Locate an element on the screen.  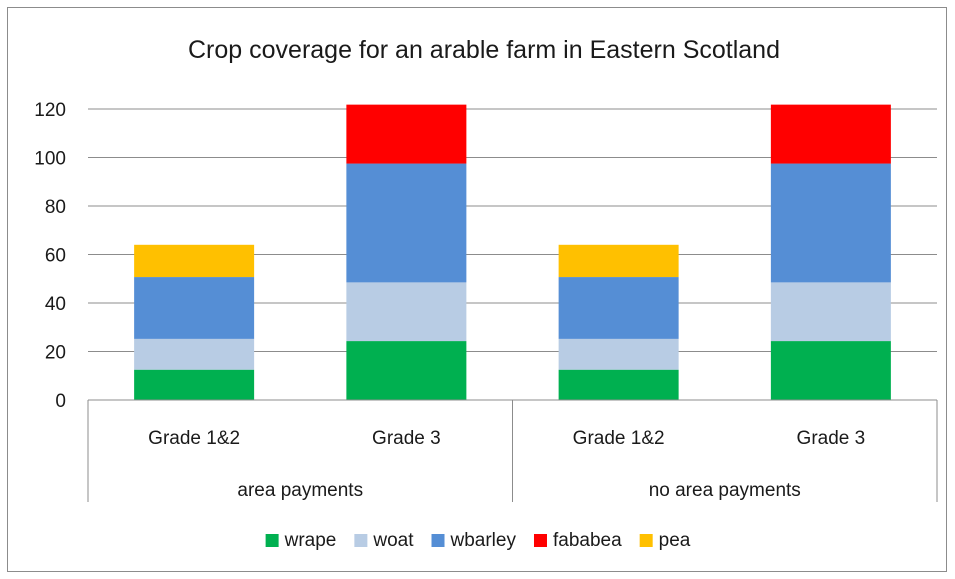
y-axis-ticks: 0 20 40 60 80 100 120 is located at coordinates (50, 256).